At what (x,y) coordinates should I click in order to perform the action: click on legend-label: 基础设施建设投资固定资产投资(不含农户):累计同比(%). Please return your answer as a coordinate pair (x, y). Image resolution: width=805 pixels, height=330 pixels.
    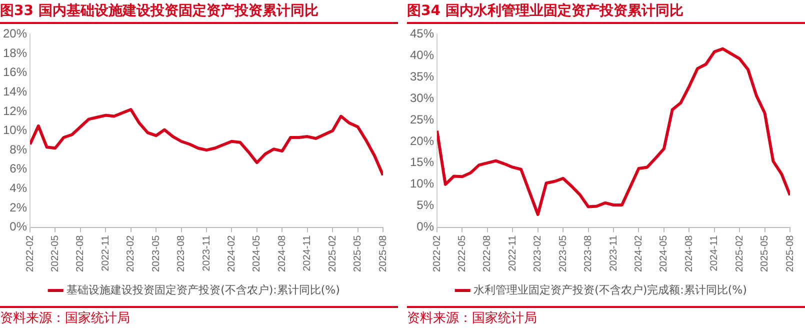
    Looking at the image, I should click on (203, 289).